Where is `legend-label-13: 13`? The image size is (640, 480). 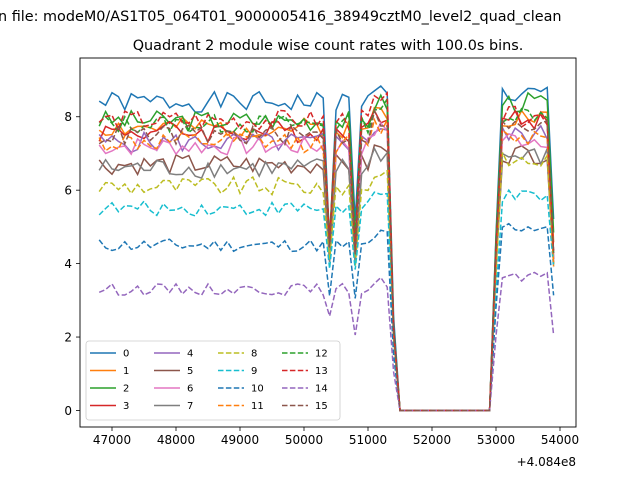
legend-label-13: 13 is located at coordinates (321, 371).